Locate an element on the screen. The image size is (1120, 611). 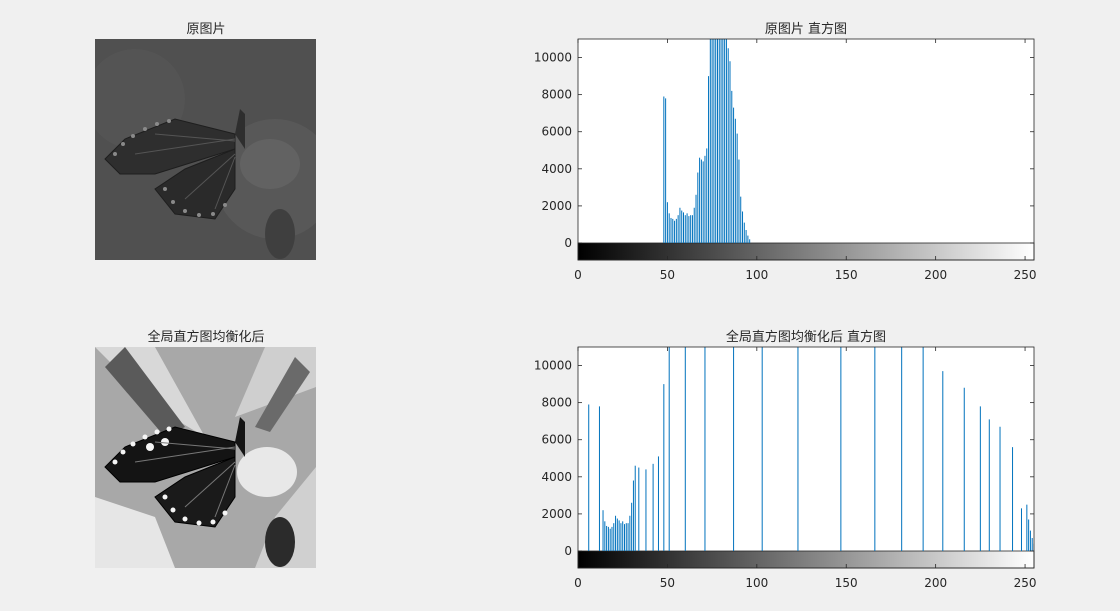
eq-hist-title: 全局直方图均衡化后 直方图 is located at coordinates (806, 337).